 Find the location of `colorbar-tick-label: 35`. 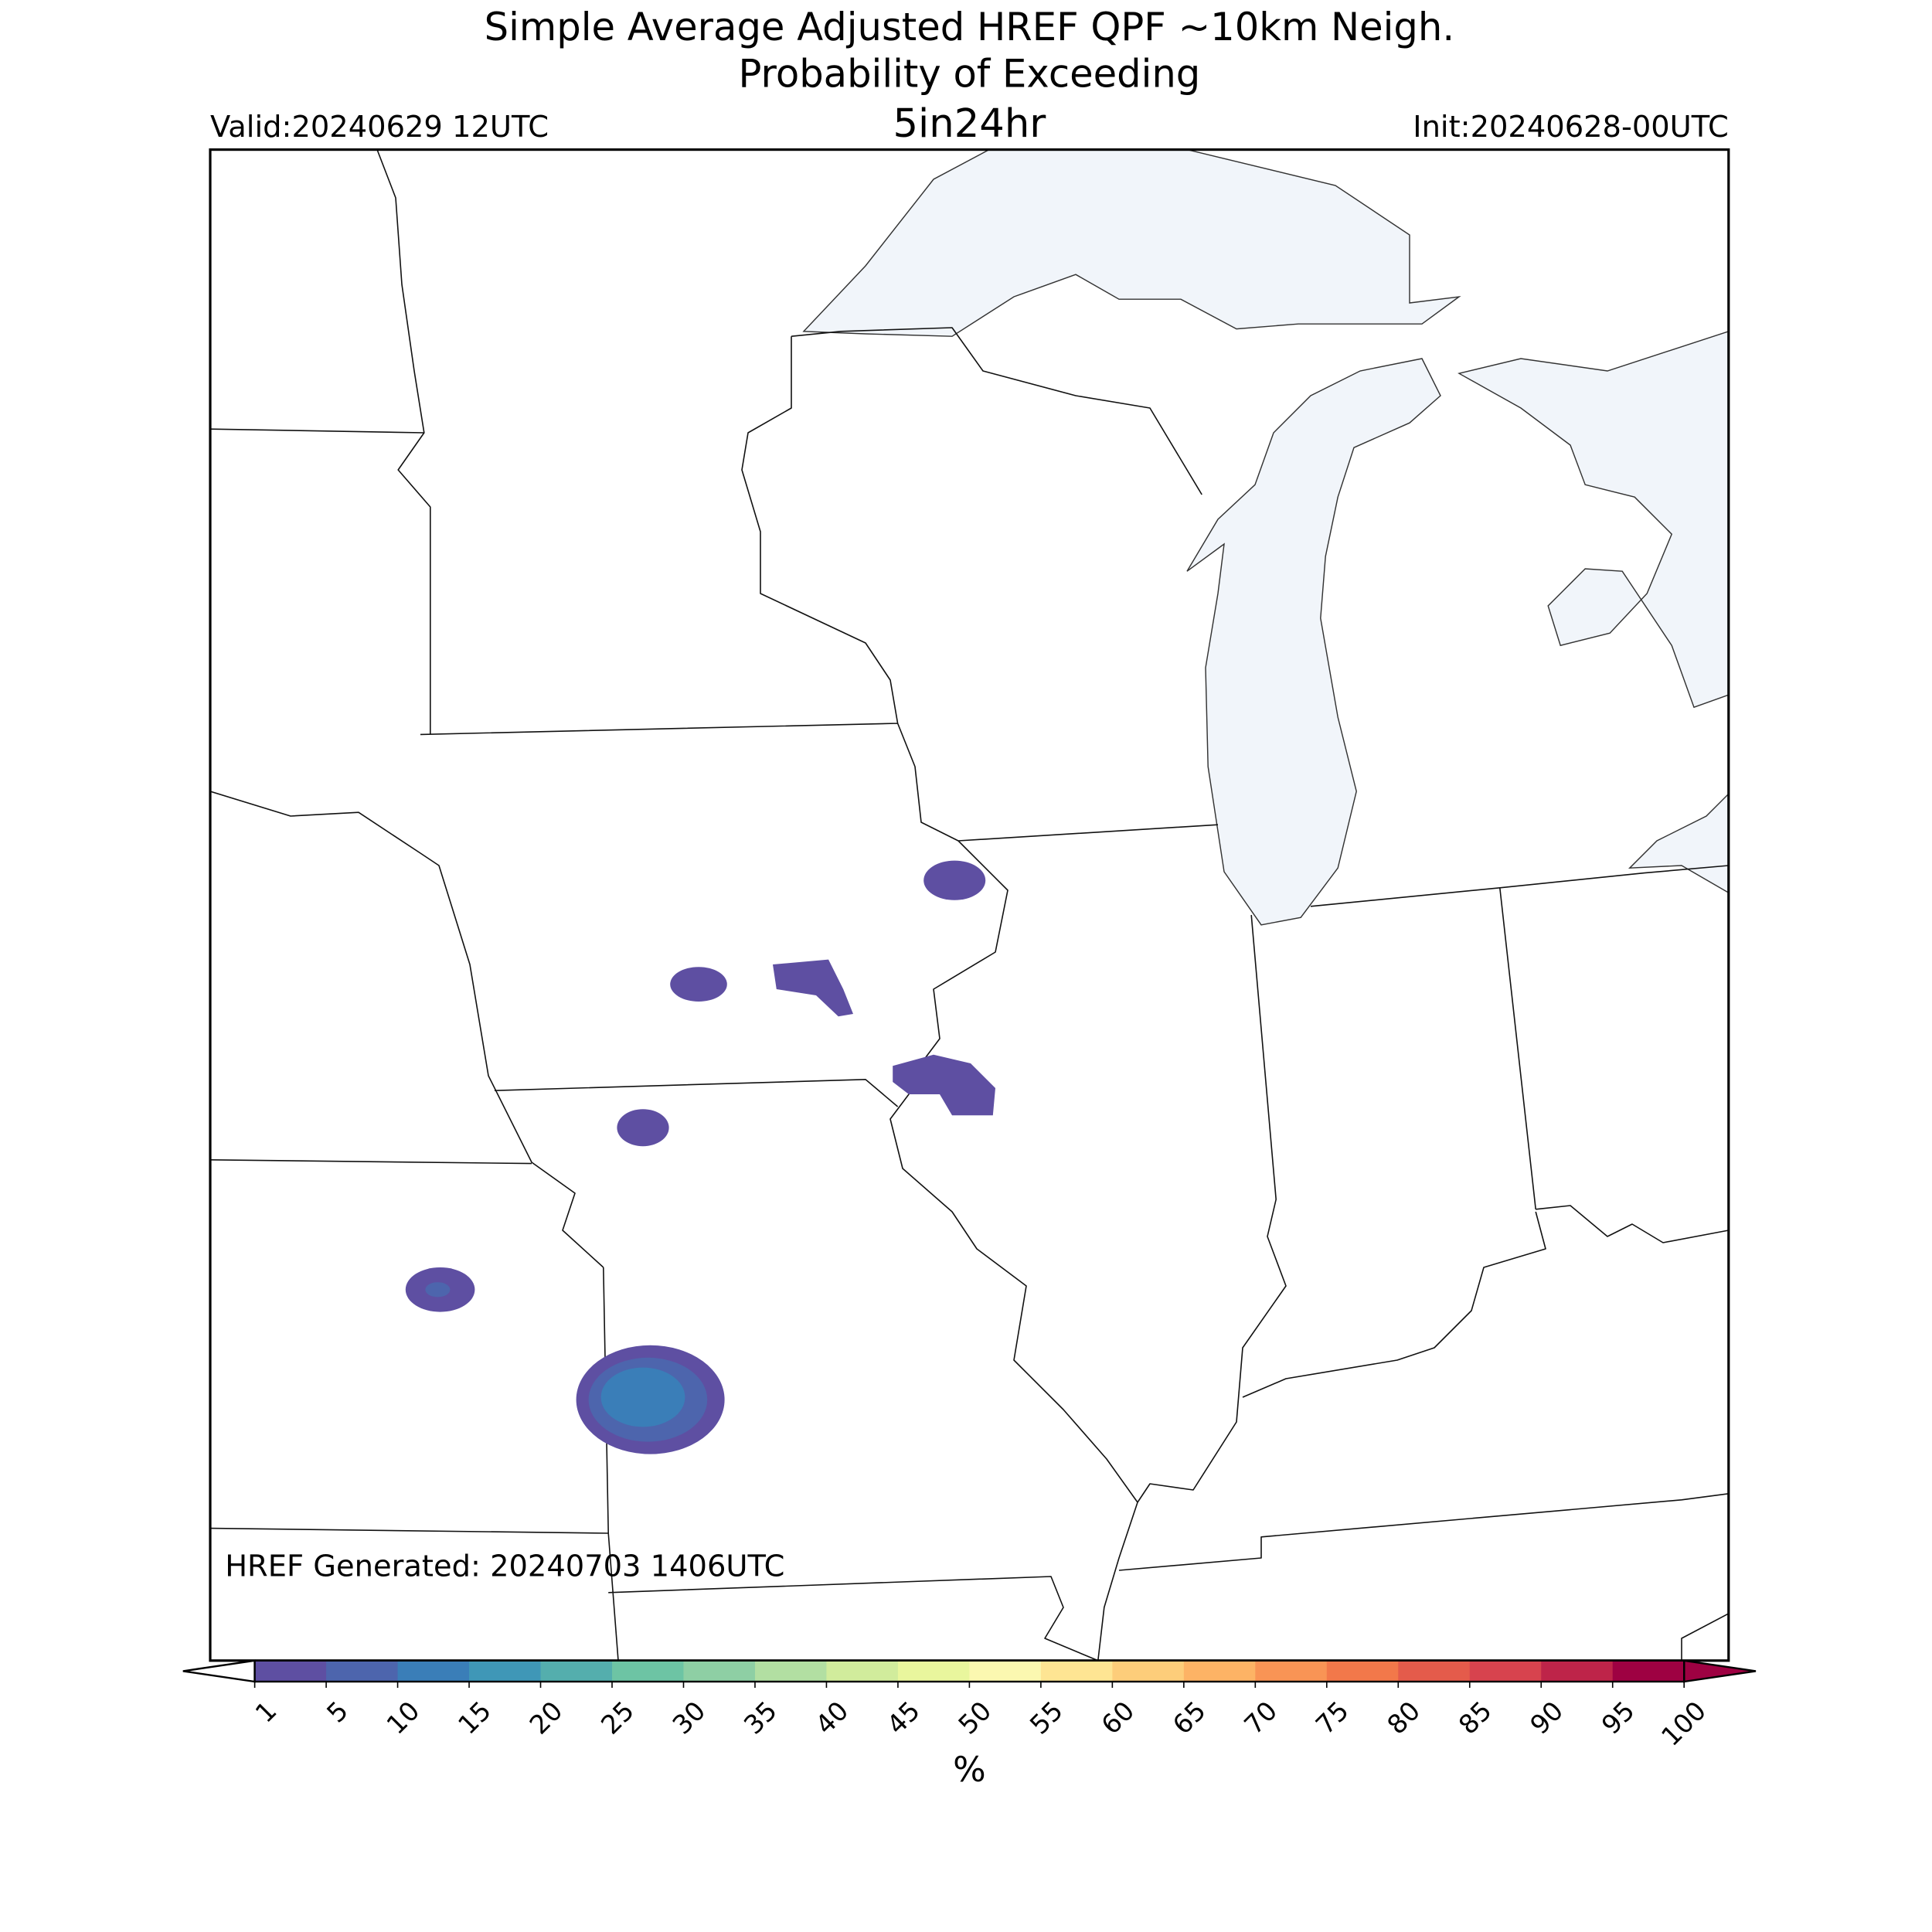

colorbar-tick-label: 35 is located at coordinates (760, 1718).